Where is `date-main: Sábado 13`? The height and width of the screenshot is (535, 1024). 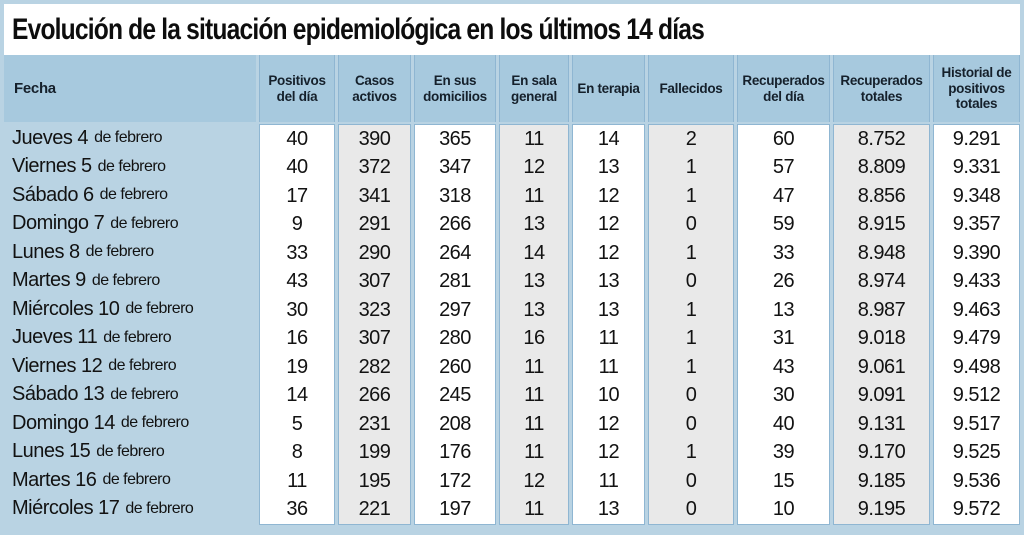
date-main: Sábado 13 is located at coordinates (58, 394).